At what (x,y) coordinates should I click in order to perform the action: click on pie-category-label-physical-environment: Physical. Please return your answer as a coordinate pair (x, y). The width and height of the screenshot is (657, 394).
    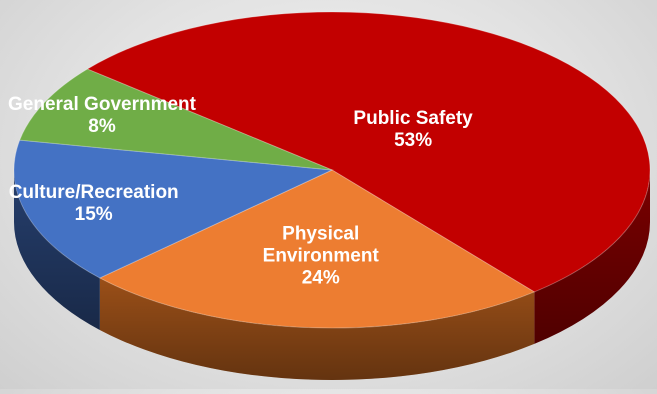
    Looking at the image, I should click on (320, 234).